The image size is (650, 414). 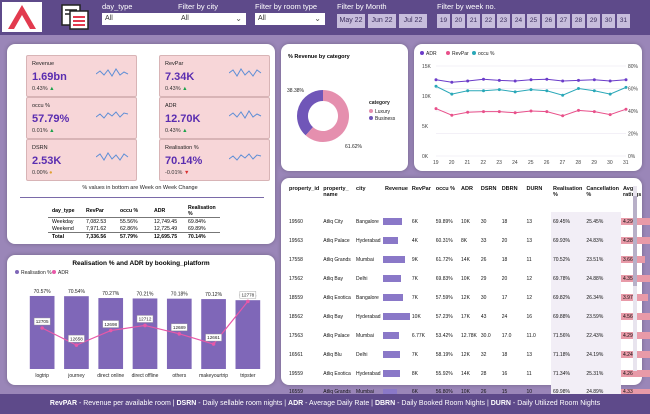 I want to click on table-cell: 28, so click(x=483, y=373).